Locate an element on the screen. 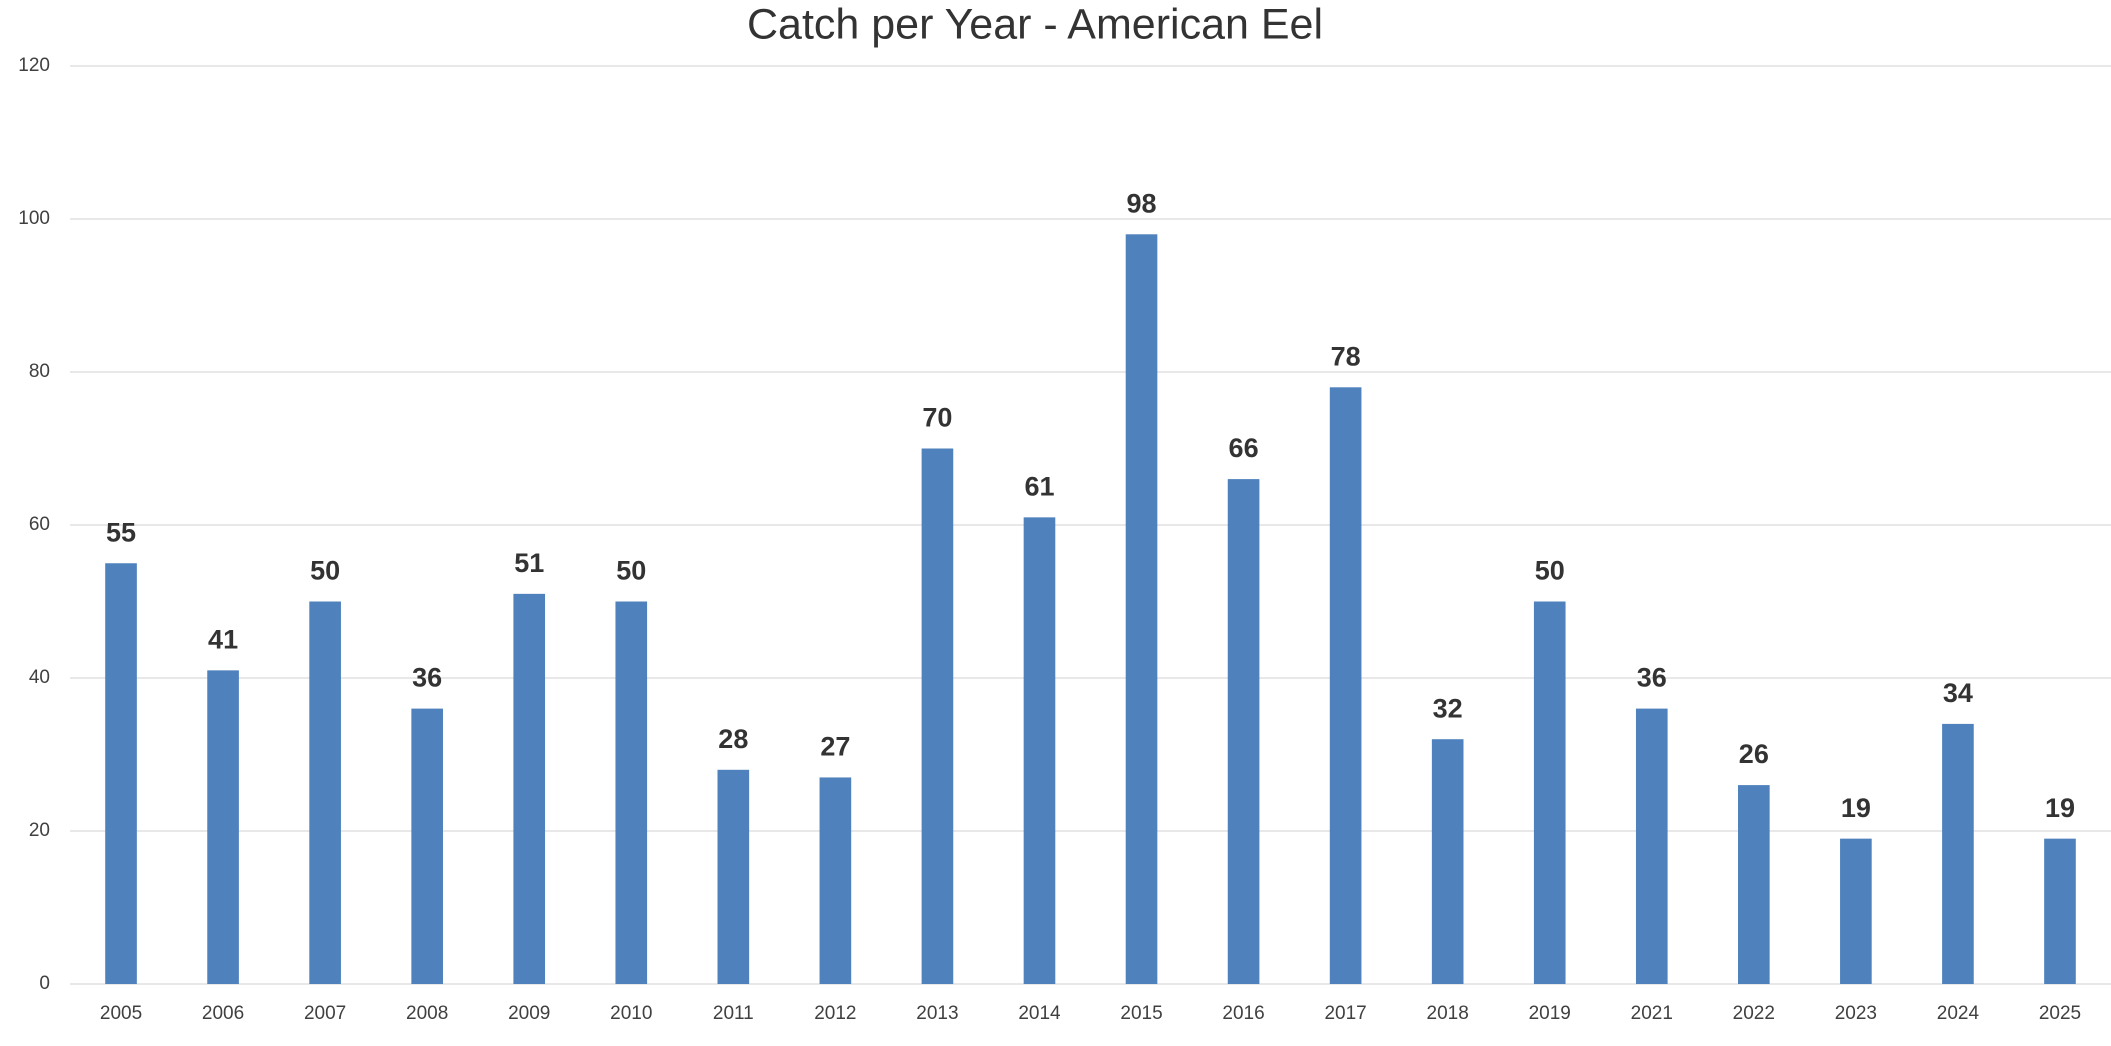 Image resolution: width=2111 pixels, height=1046 pixels. data-label: 70 is located at coordinates (937, 418).